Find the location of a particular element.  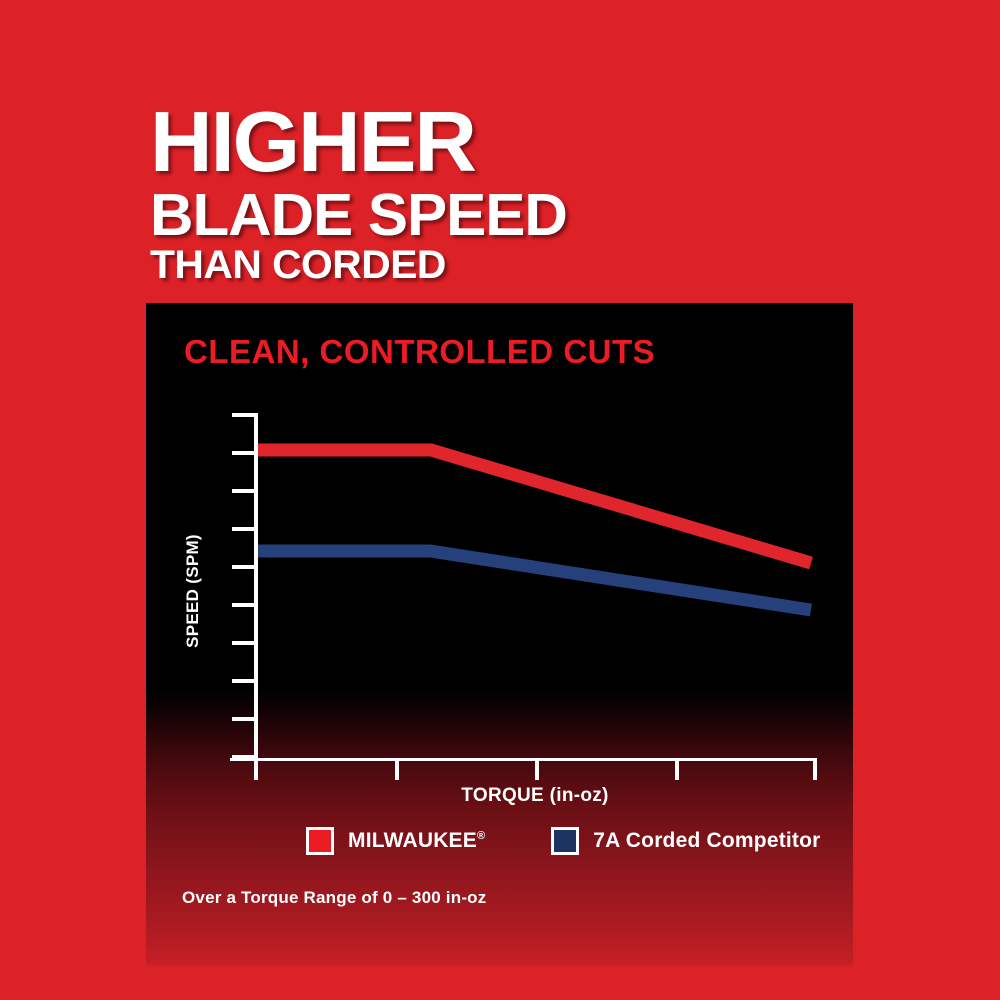

registered-trademark-icon: ® is located at coordinates (481, 836).